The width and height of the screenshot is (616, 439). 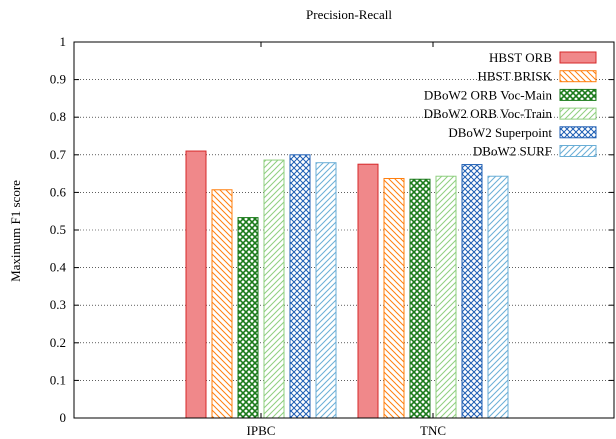 What do you see at coordinates (58, 267) in the screenshot?
I see `y-tick-label: 0.4` at bounding box center [58, 267].